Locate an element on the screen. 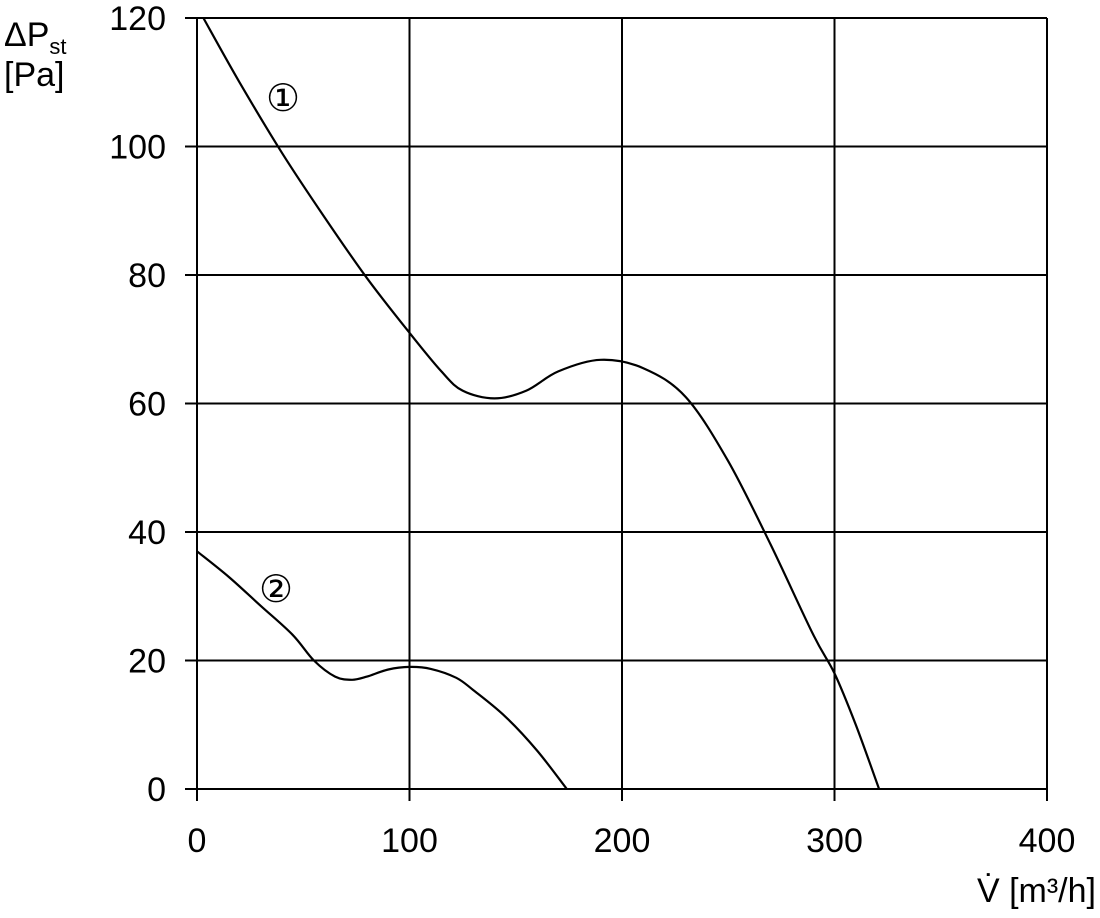 The height and width of the screenshot is (918, 1100). x-tick-label-400: 400 is located at coordinates (1047, 841).